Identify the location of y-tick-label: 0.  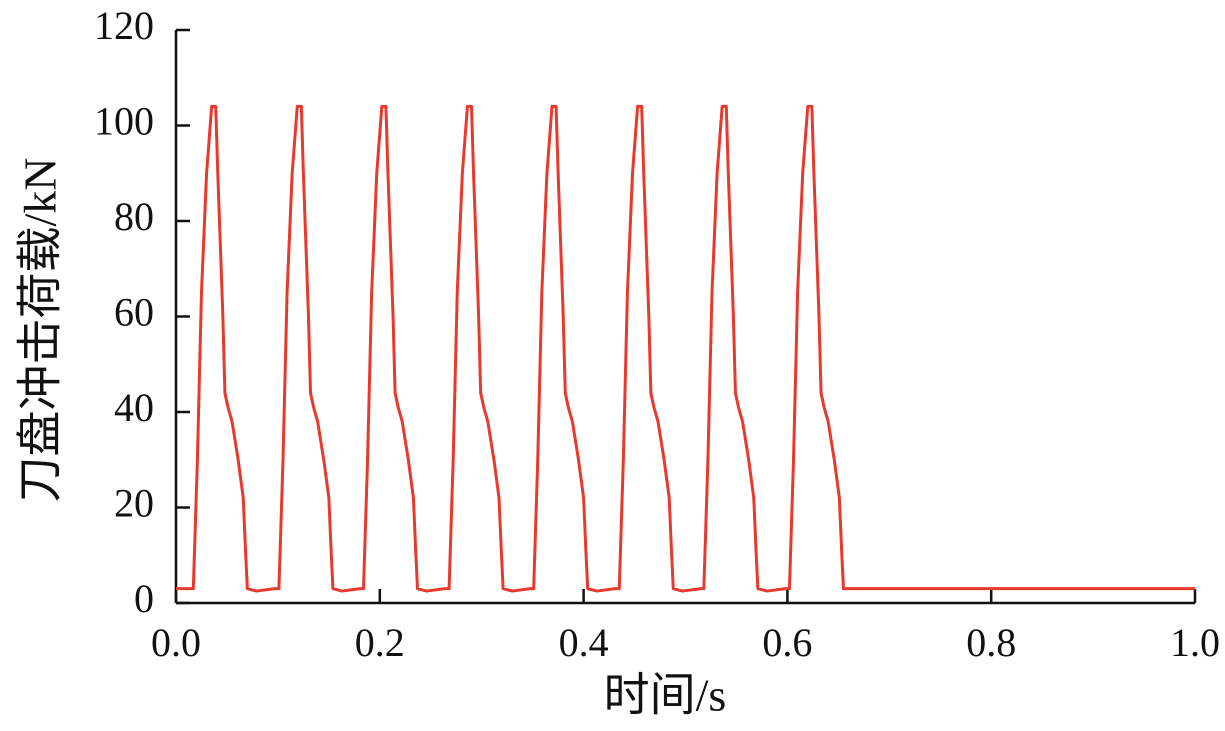
(144, 598).